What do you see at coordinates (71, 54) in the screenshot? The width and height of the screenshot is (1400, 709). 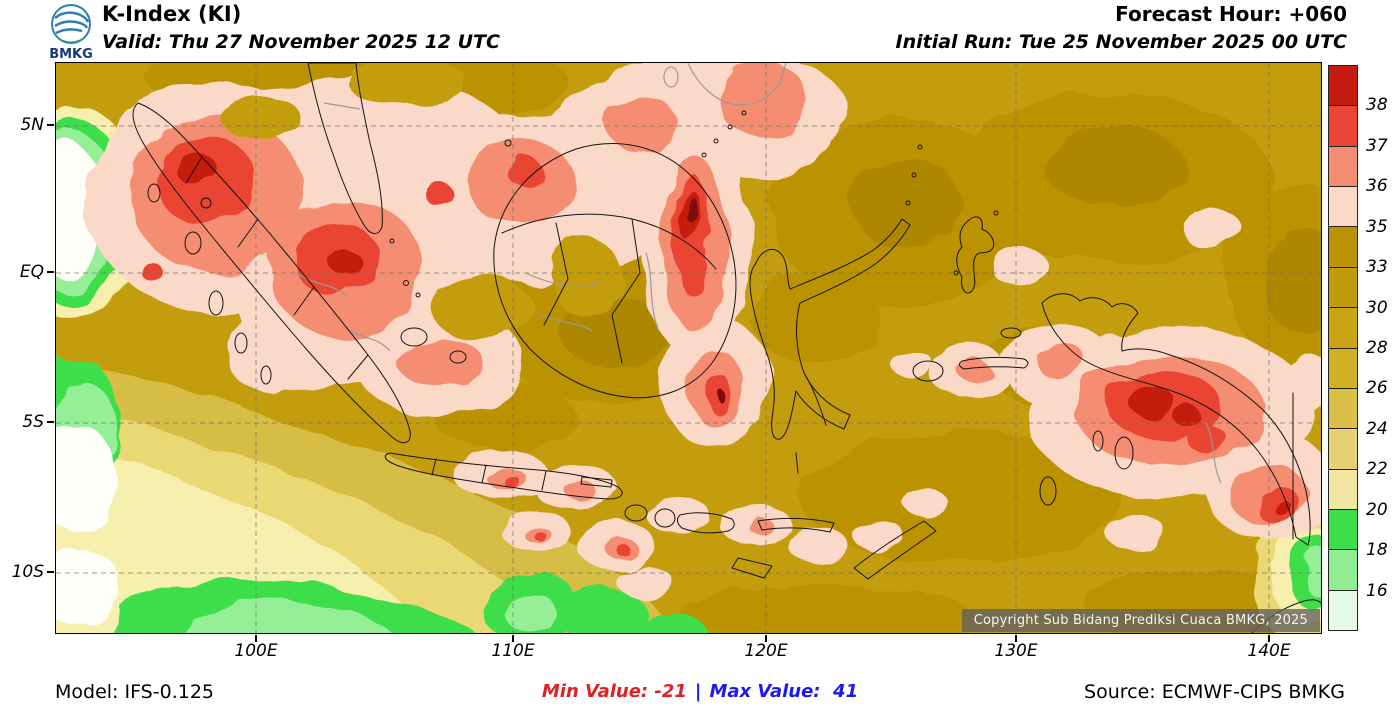 I see `bmkg-logo-text: BMKG` at bounding box center [71, 54].